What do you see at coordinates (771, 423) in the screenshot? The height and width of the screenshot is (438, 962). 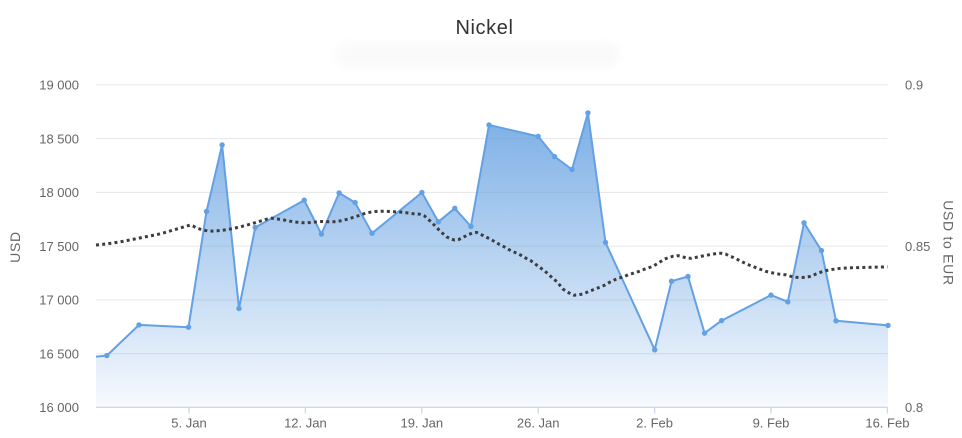 I see `svg-text: 9. Feb` at bounding box center [771, 423].